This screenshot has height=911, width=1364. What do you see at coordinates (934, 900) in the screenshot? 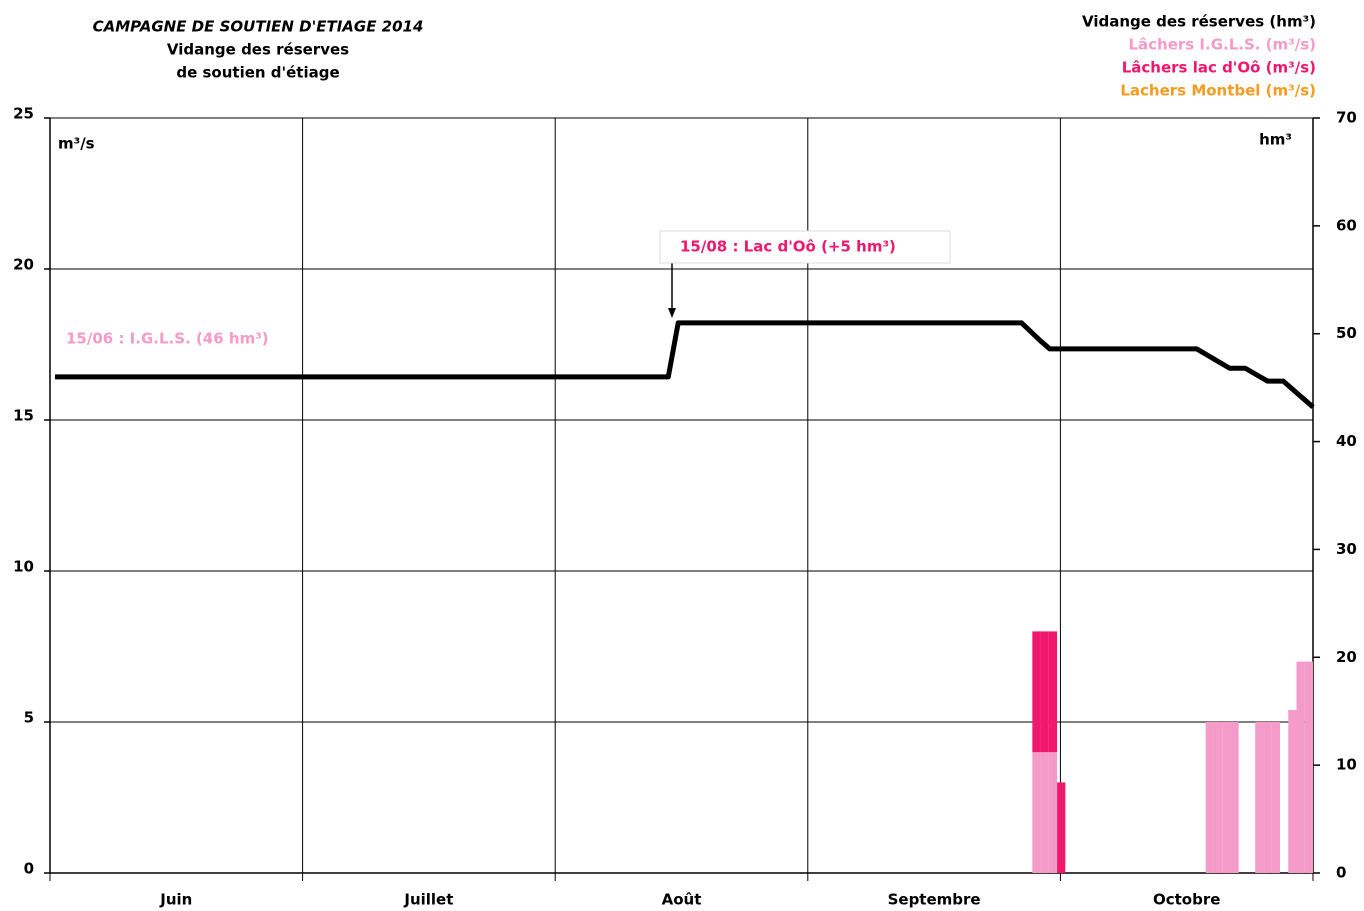
I see `x-tick-label: Septembre` at bounding box center [934, 900].